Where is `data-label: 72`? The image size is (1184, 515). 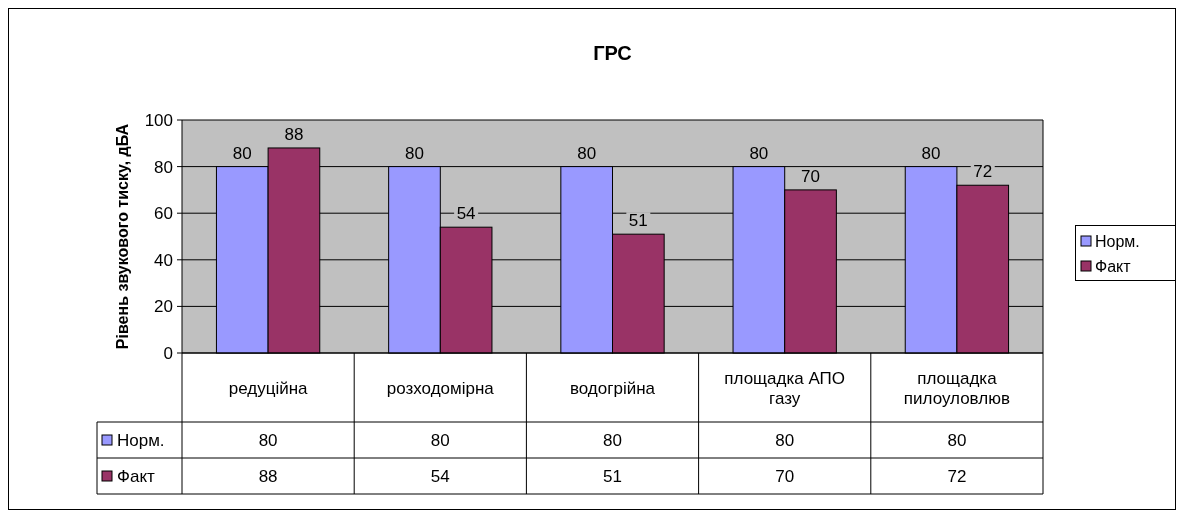
data-label: 72 is located at coordinates (957, 476).